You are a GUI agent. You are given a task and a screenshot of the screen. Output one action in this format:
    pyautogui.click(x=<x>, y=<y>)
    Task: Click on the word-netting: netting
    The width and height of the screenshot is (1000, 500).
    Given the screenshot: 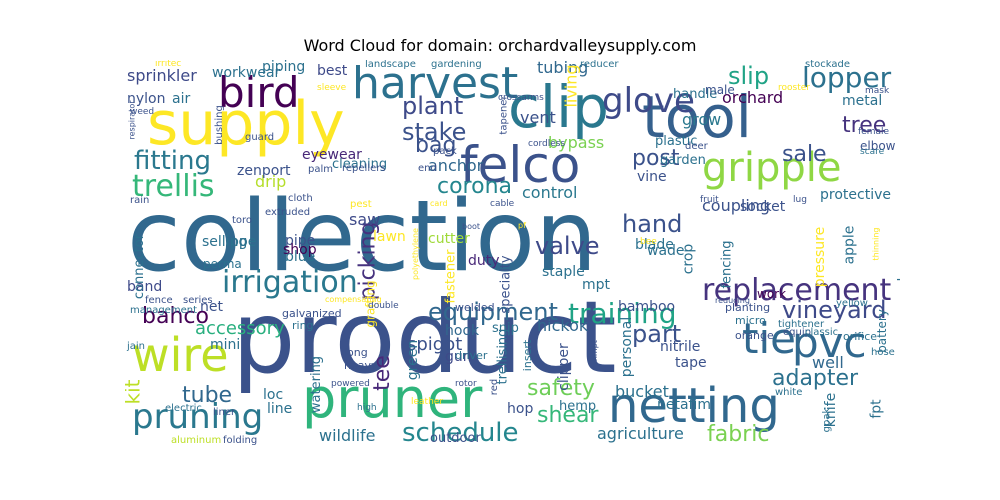 What is the action you would take?
    pyautogui.click(x=694, y=406)
    